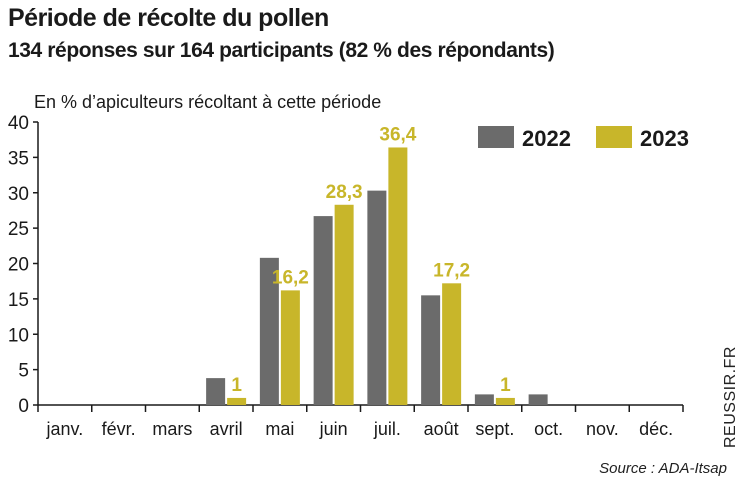 Image resolution: width=747 pixels, height=486 pixels. What do you see at coordinates (18, 265) in the screenshot?
I see `y-tick-label: 20` at bounding box center [18, 265].